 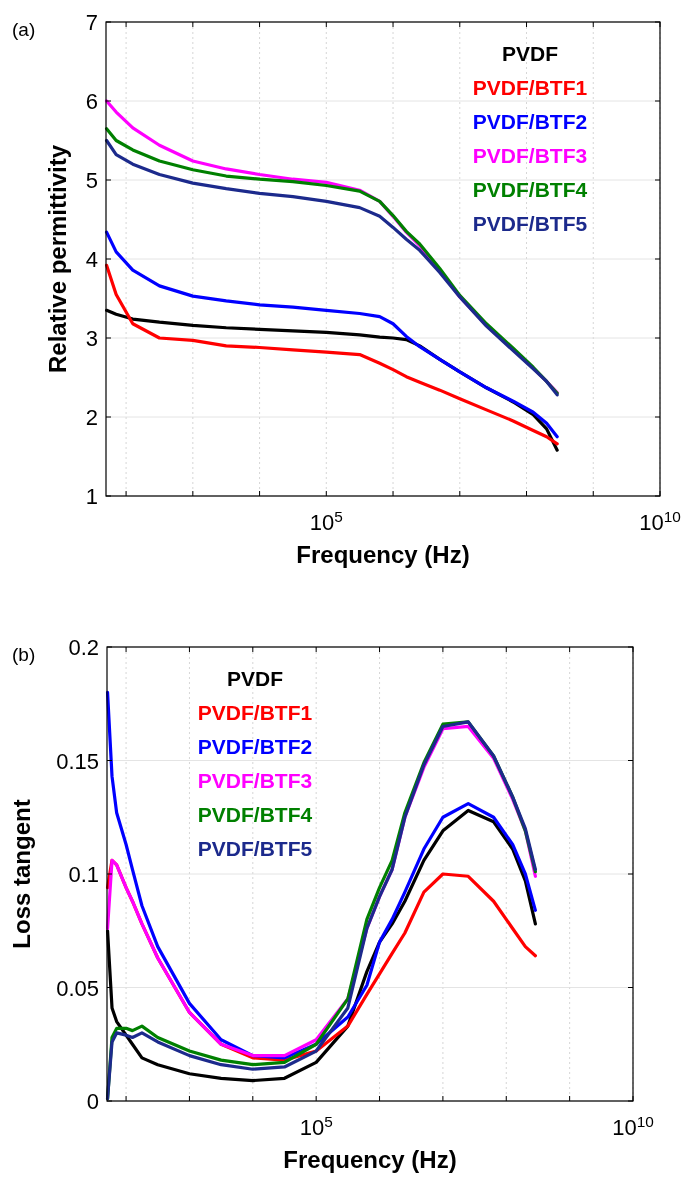 I want to click on y-tick-label: 0.2, so click(x=83, y=647).